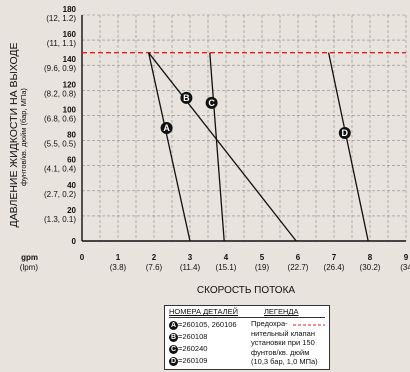 The image size is (410, 372). I want to click on y-tick-label: 120, so click(70, 84).